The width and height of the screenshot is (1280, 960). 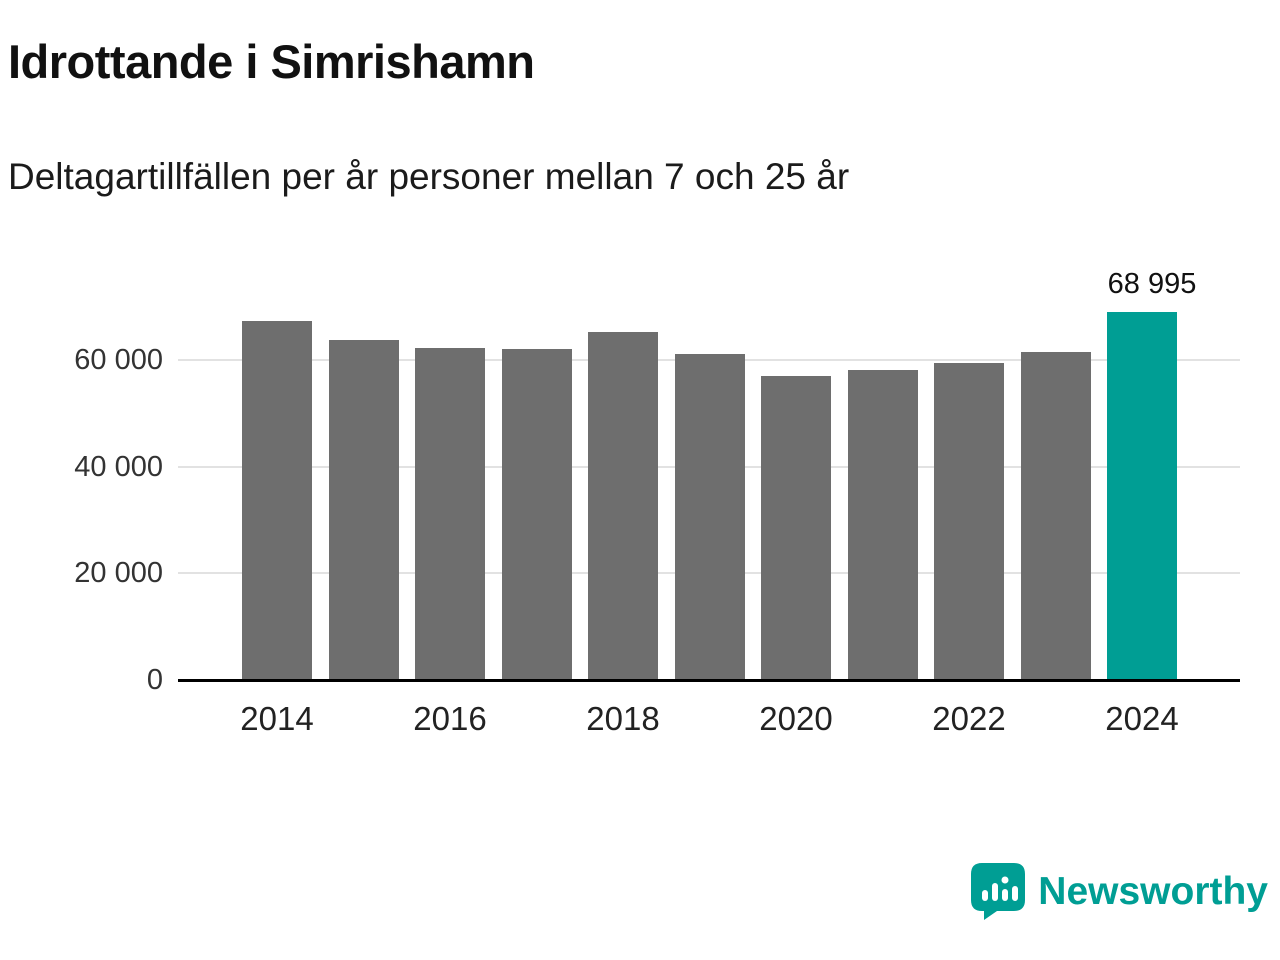 I want to click on y-axis-label: 20 000, so click(x=118, y=573).